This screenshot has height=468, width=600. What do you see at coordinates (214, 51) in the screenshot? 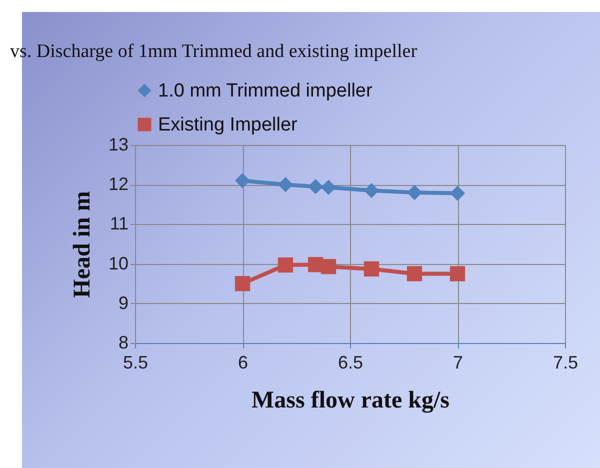
I see `chart-title: vs. Discharge of 1mm Trimmed and existing impeller` at bounding box center [214, 51].